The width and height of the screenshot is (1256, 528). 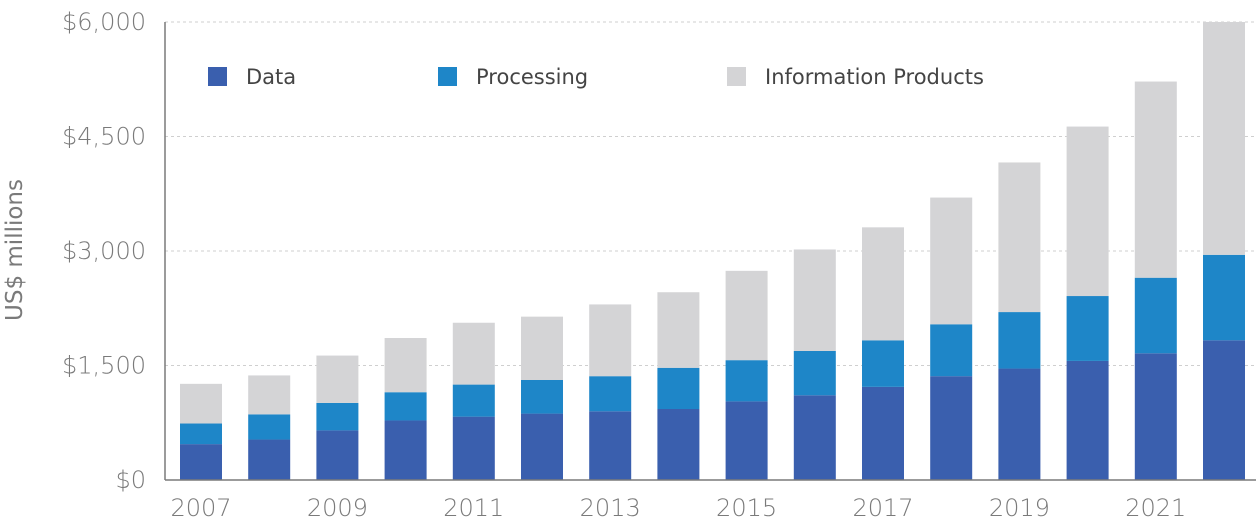 I want to click on bar-processing-2019, so click(x=1019, y=340).